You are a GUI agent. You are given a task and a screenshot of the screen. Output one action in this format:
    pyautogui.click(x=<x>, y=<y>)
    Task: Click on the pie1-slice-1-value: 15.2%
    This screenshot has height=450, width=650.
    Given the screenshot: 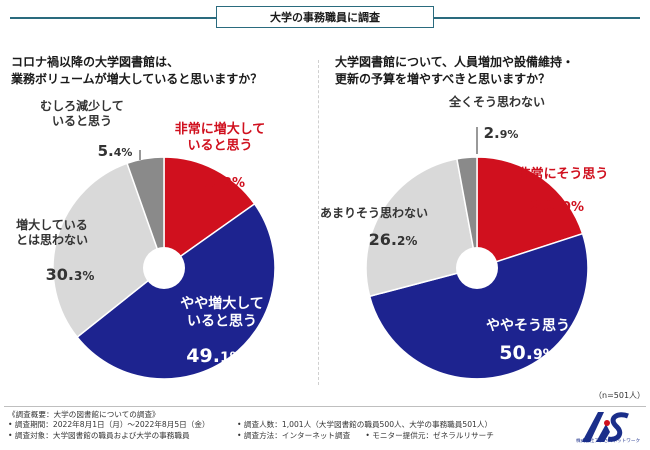 What is the action you would take?
    pyautogui.click(x=218, y=181)
    